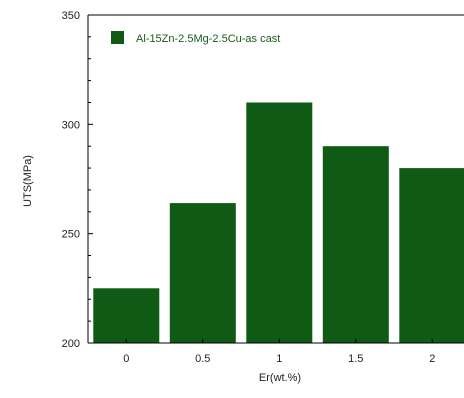  I want to click on legend: Al-15Zn-2.5Mg-2.5Cu-as cast, so click(195, 38).